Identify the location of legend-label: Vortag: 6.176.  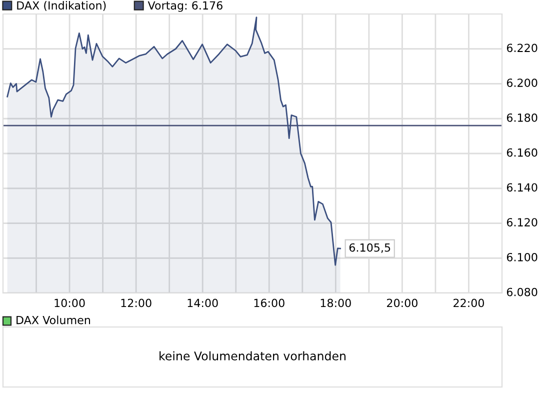
(185, 6).